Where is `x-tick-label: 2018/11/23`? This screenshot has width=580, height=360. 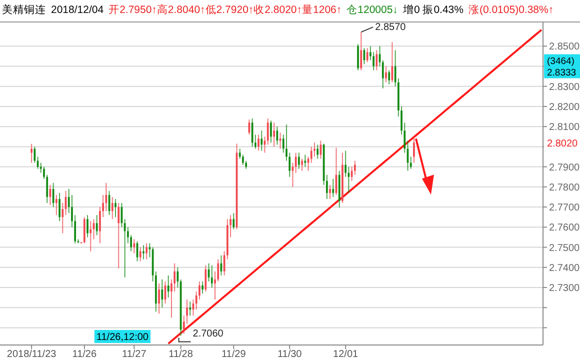
x-tick-label: 2018/11/23 is located at coordinates (31, 354).